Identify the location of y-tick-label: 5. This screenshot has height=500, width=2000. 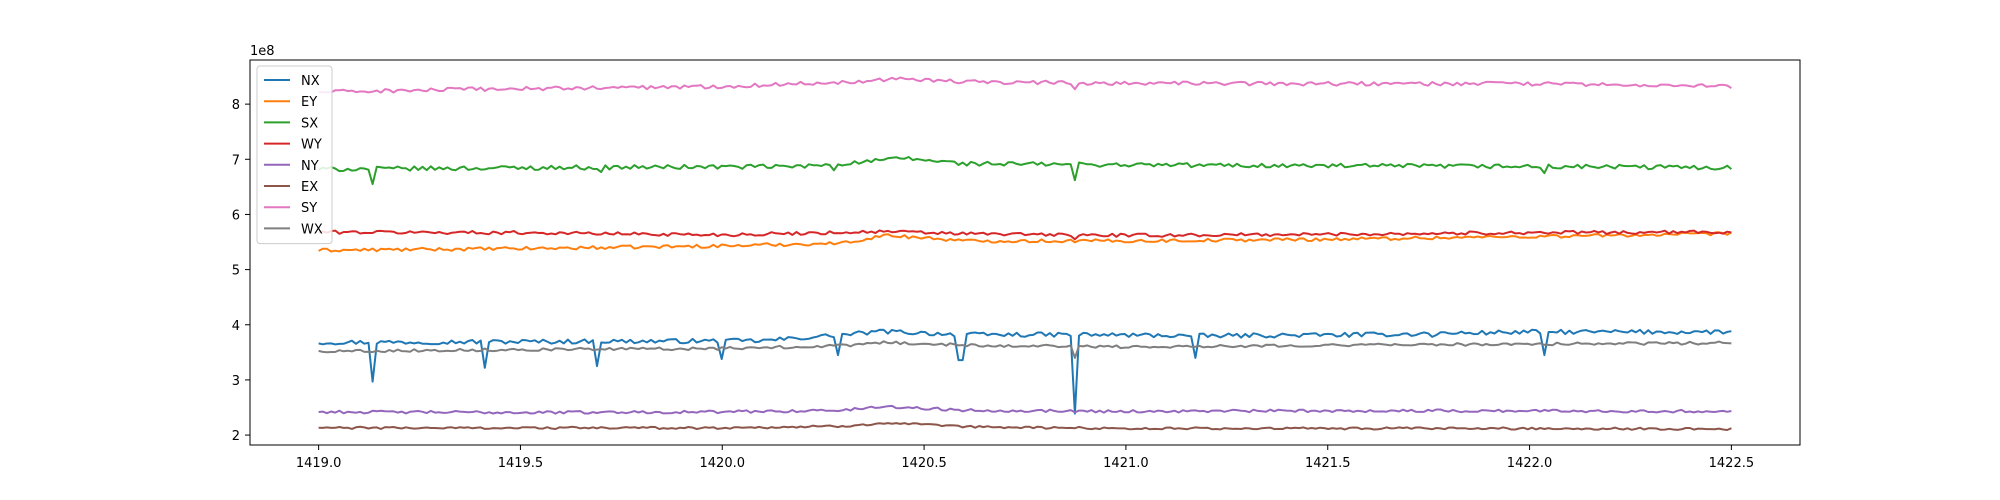
(236, 271).